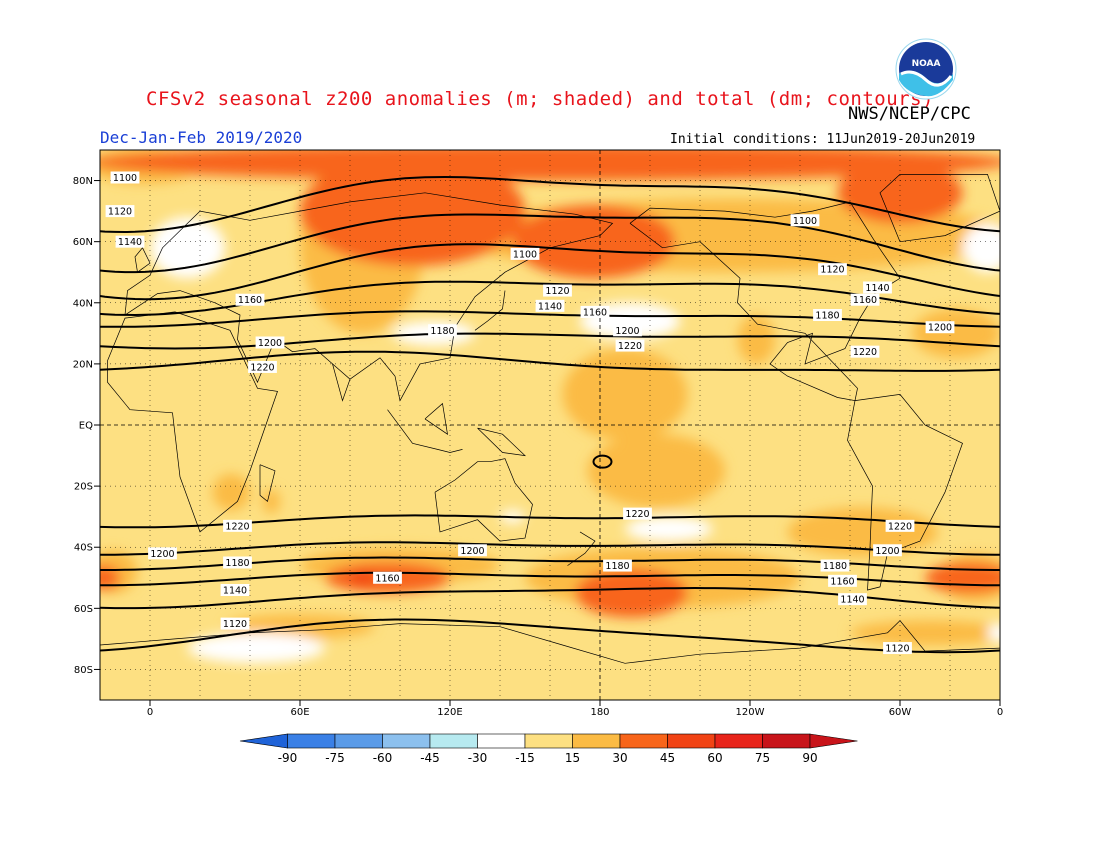  I want to click on longitude-labels: 0 60E 120E 180 120W 60W 0, so click(575, 709).